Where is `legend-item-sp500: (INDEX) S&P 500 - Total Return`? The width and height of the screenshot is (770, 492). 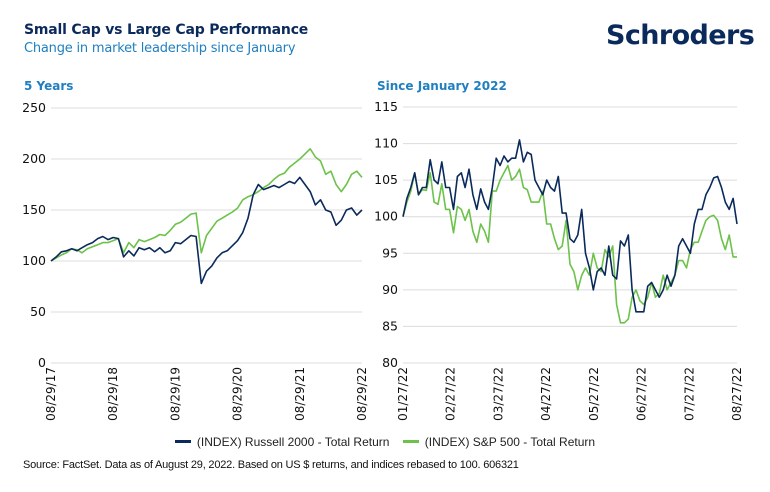 legend-item-sp500: (INDEX) S&P 500 - Total Return is located at coordinates (499, 441).